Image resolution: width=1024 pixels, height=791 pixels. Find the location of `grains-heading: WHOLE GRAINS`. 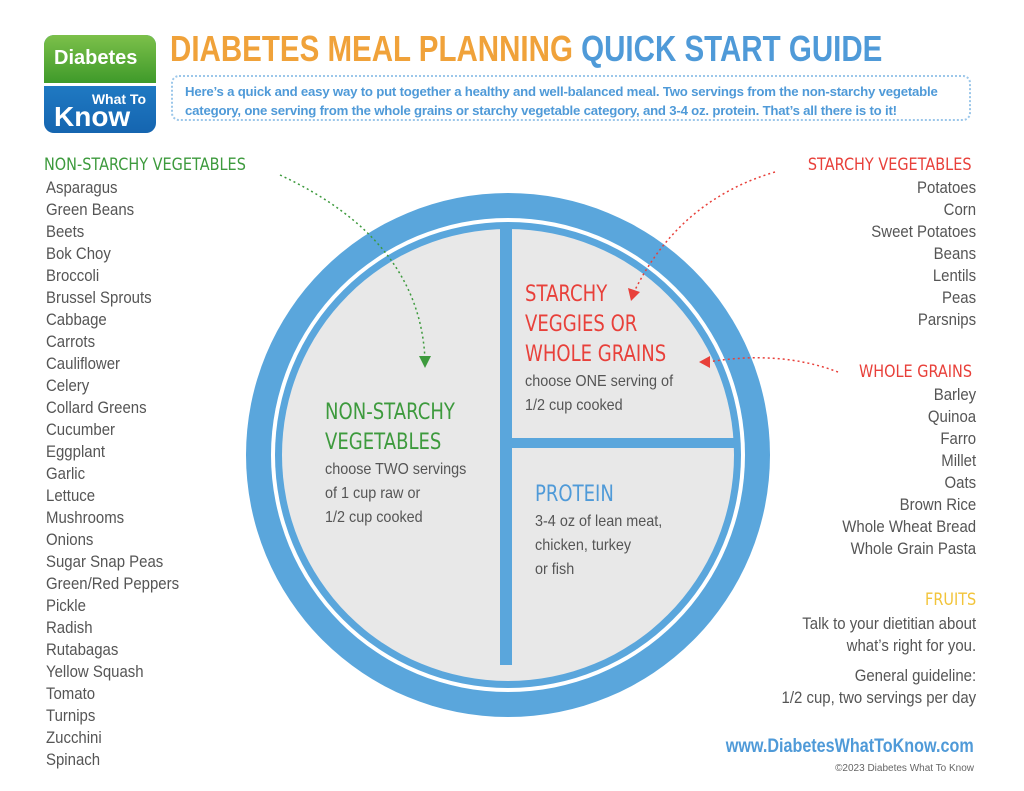

grains-heading: WHOLE GRAINS is located at coordinates (915, 372).